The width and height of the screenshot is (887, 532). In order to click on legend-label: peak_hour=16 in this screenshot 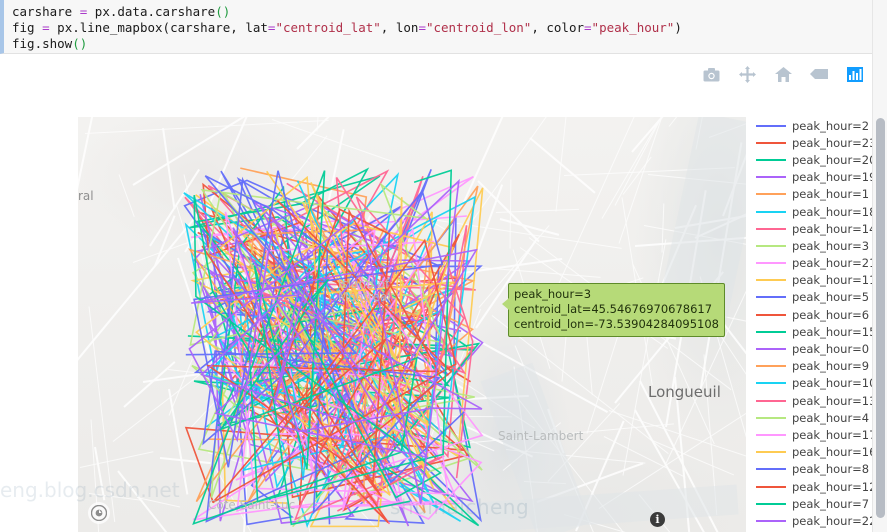, I will do `click(832, 452)`.